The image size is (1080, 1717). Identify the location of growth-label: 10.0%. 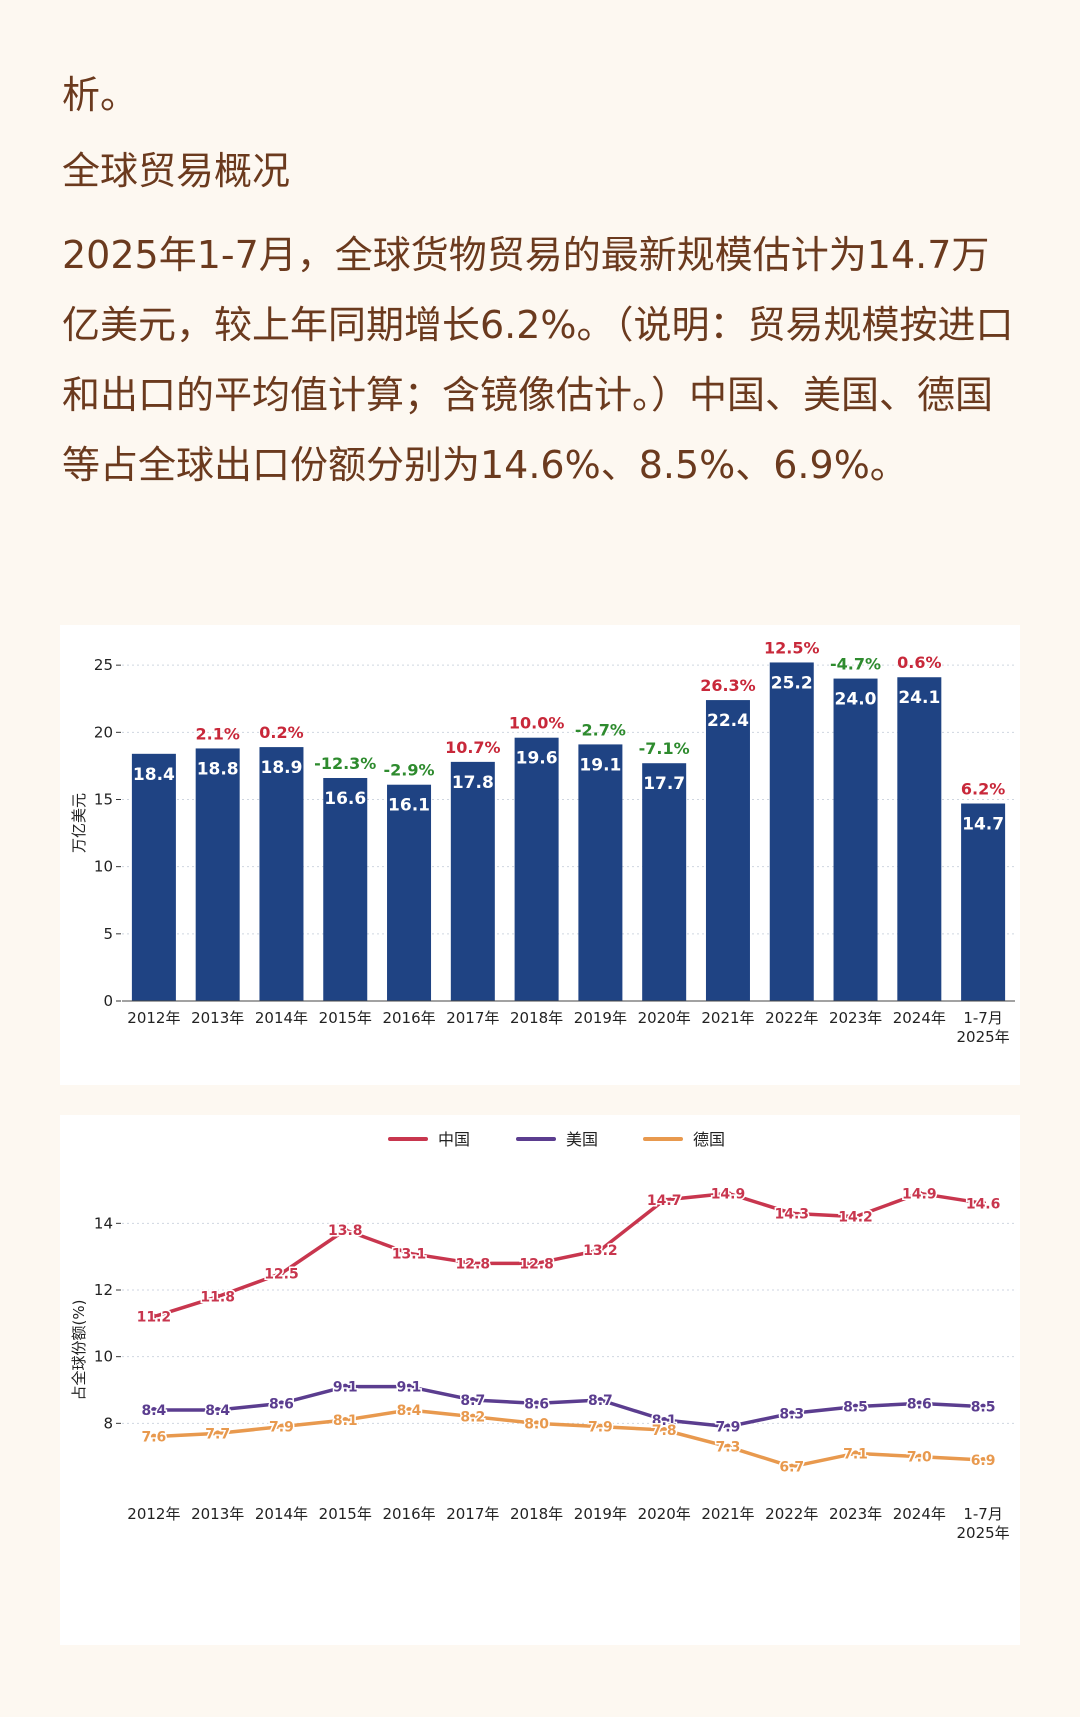
(537, 723).